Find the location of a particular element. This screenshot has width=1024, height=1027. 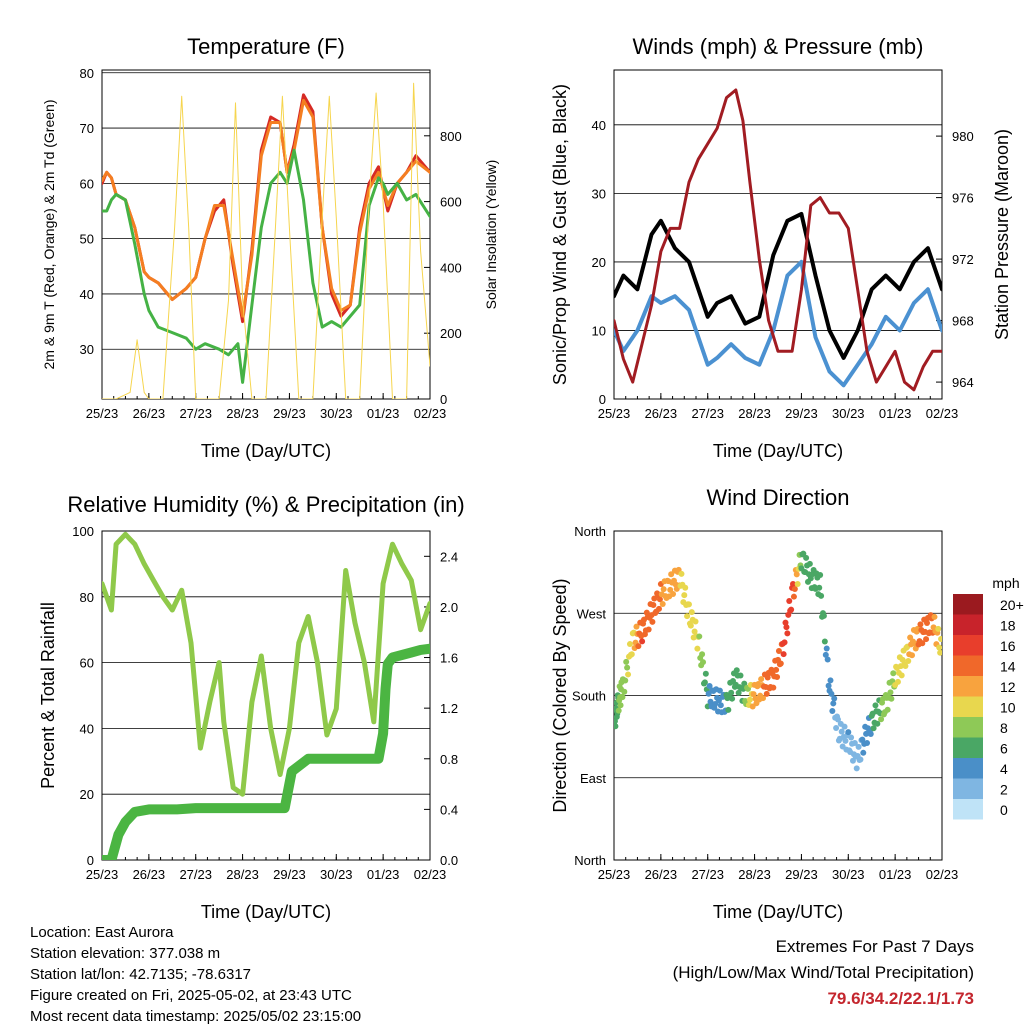

x-tick-label: 02/23 is located at coordinates (942, 874).